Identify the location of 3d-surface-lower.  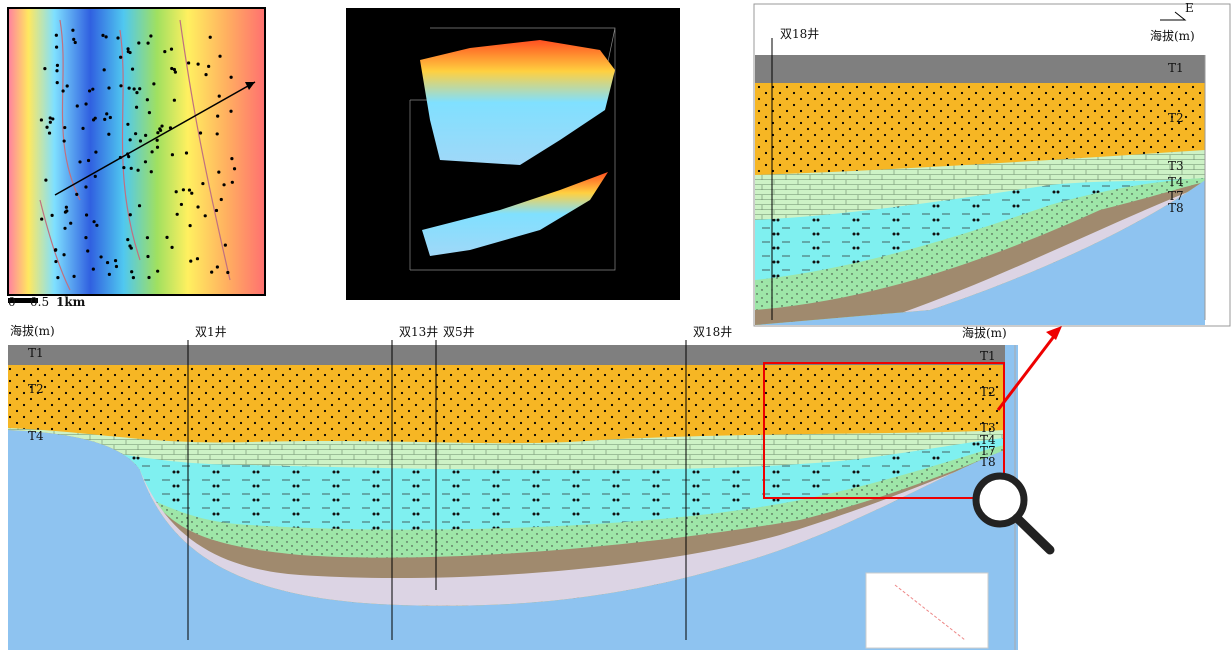
(515, 214).